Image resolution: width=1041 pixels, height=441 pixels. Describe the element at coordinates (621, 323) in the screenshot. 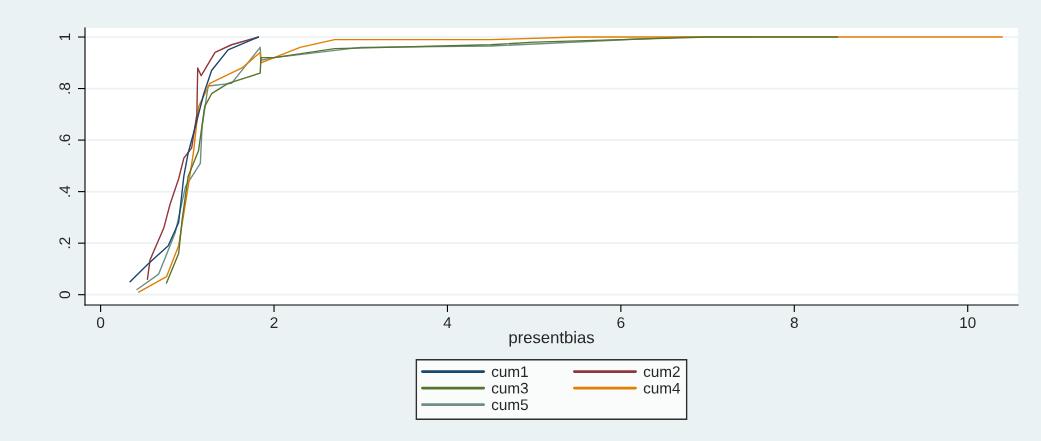

I see `x-tick-label: 6` at that location.